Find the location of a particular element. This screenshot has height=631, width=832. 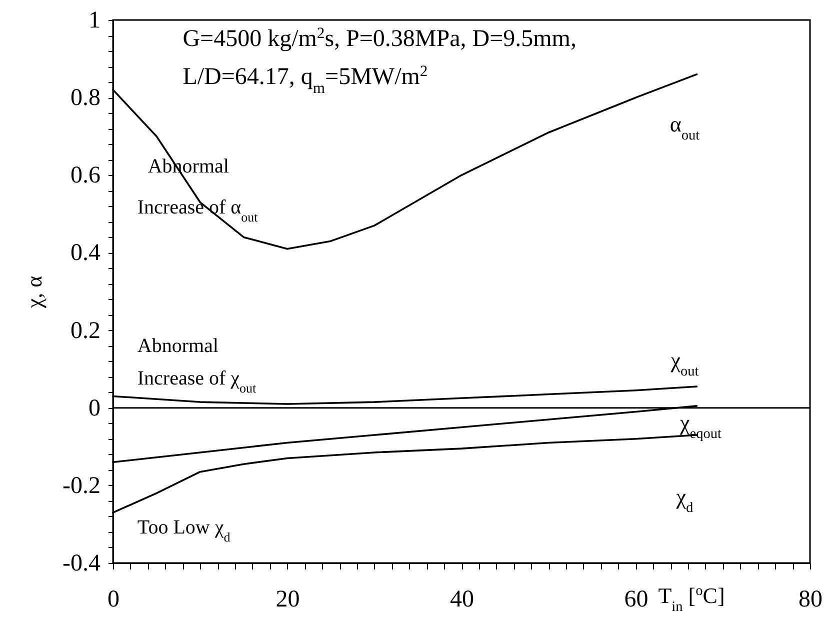

text: χ$_{d}$ is located at coordinates (684, 500).